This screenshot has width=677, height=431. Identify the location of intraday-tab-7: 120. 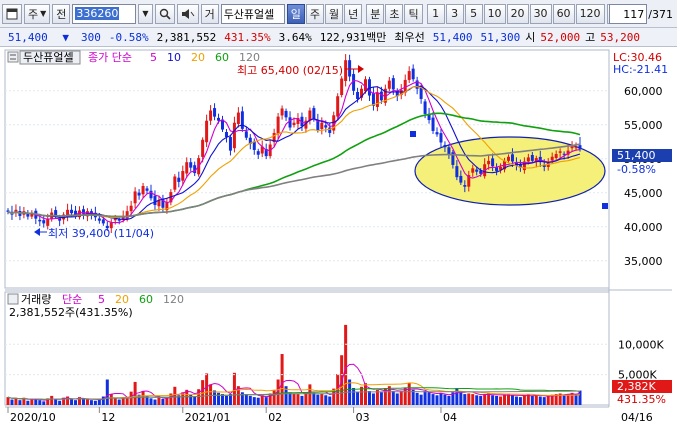
(590, 13).